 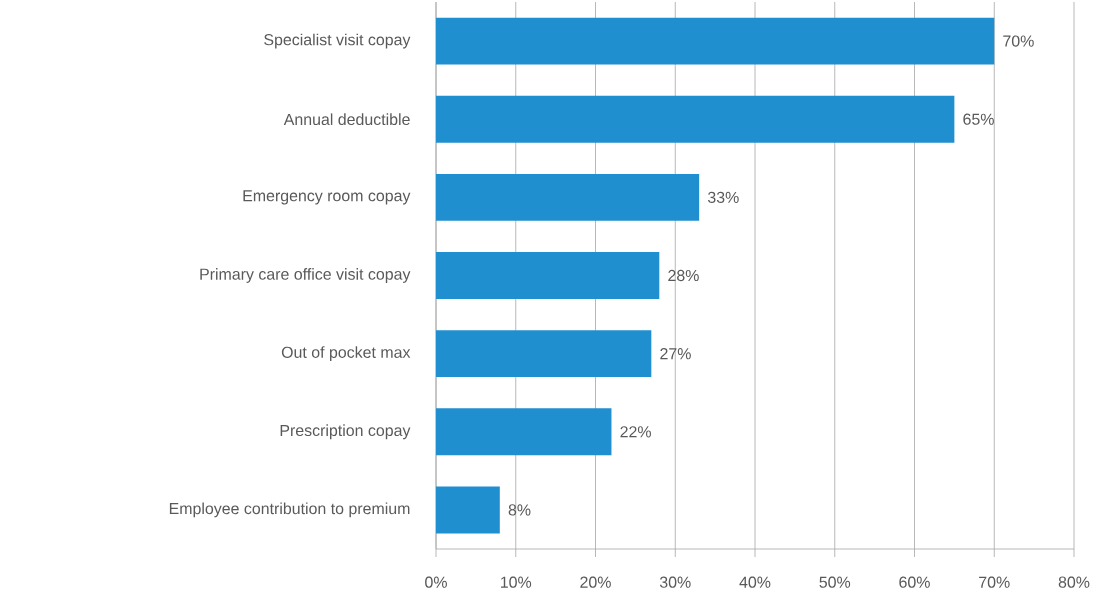 I want to click on data-label: 28%, so click(x=683, y=275).